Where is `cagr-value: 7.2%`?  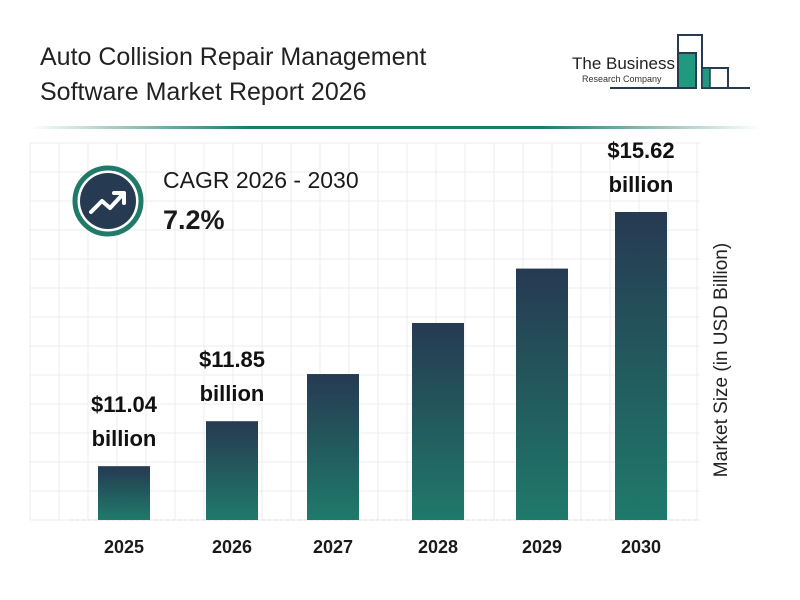 cagr-value: 7.2% is located at coordinates (194, 220).